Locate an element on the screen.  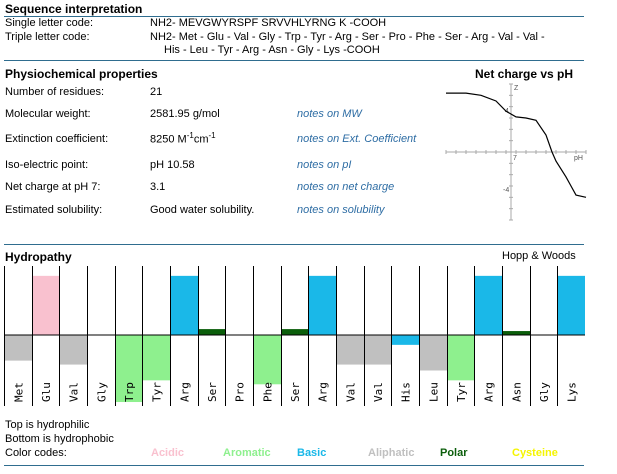
ext-coef-sup2: -1 is located at coordinates (212, 135).